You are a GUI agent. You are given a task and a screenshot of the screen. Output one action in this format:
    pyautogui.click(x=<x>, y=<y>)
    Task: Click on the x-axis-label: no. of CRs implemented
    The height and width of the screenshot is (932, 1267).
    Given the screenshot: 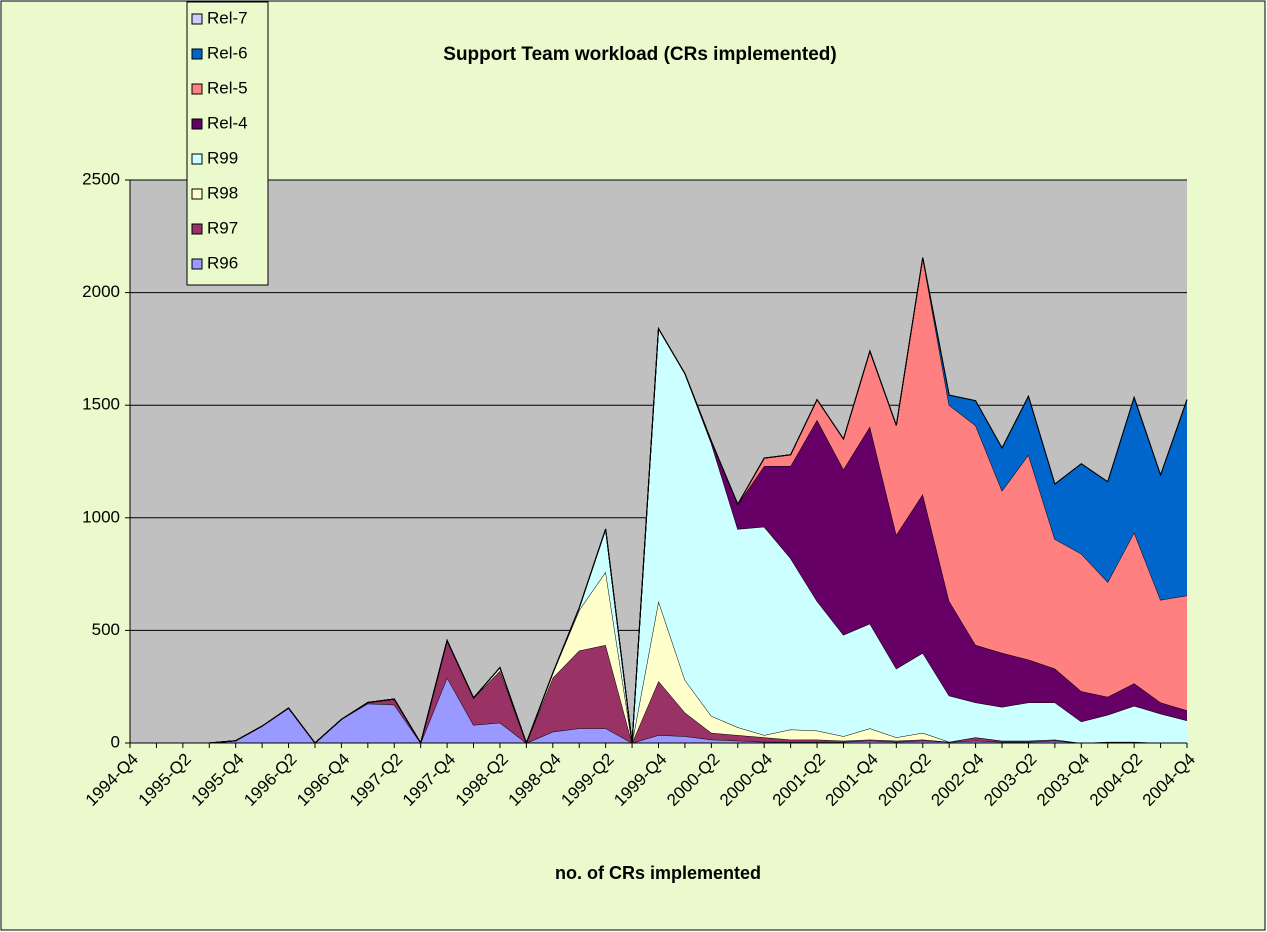 What is the action you would take?
    pyautogui.click(x=658, y=873)
    